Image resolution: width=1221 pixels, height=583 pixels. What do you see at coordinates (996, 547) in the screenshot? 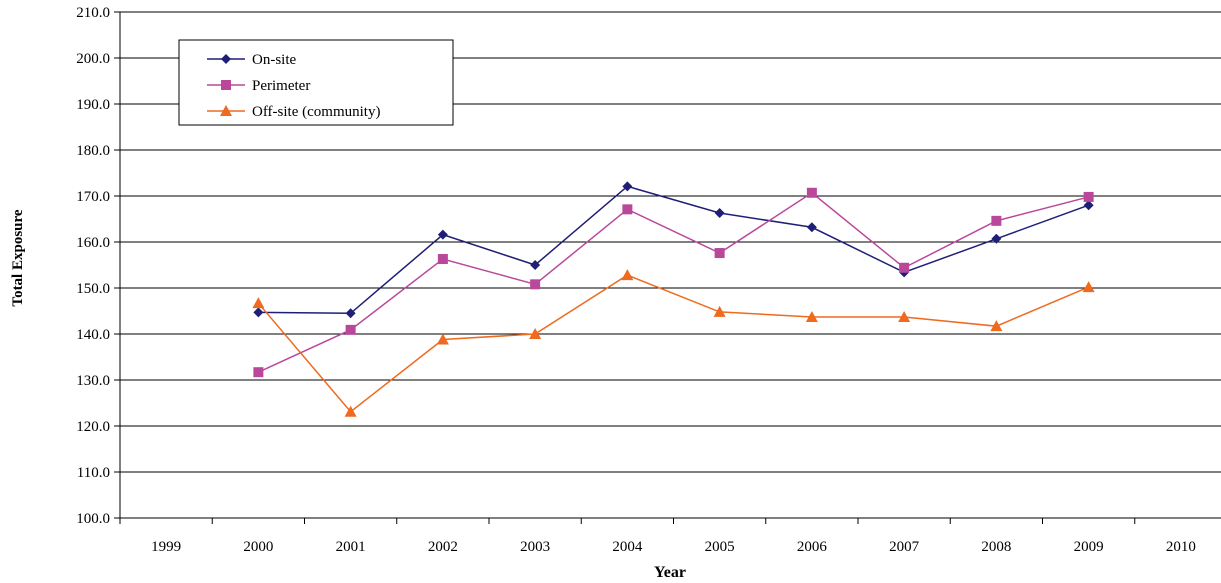
I see `x-tick-label: 2008` at bounding box center [996, 547].